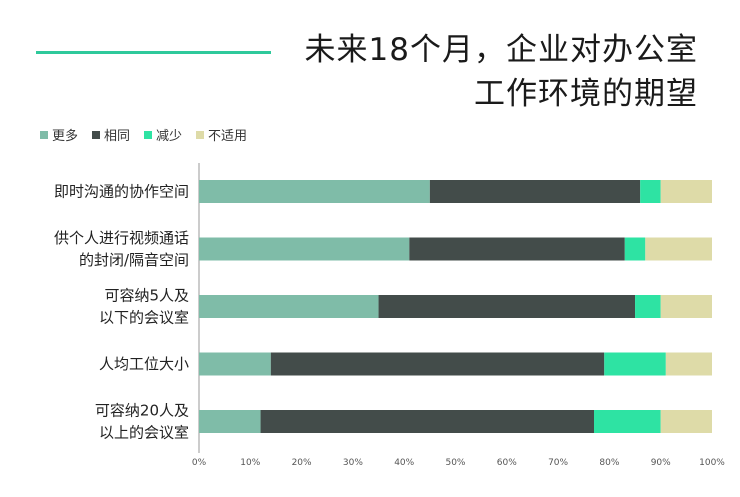  Describe the element at coordinates (200, 134) in the screenshot. I see `legend-swatch-na` at that location.